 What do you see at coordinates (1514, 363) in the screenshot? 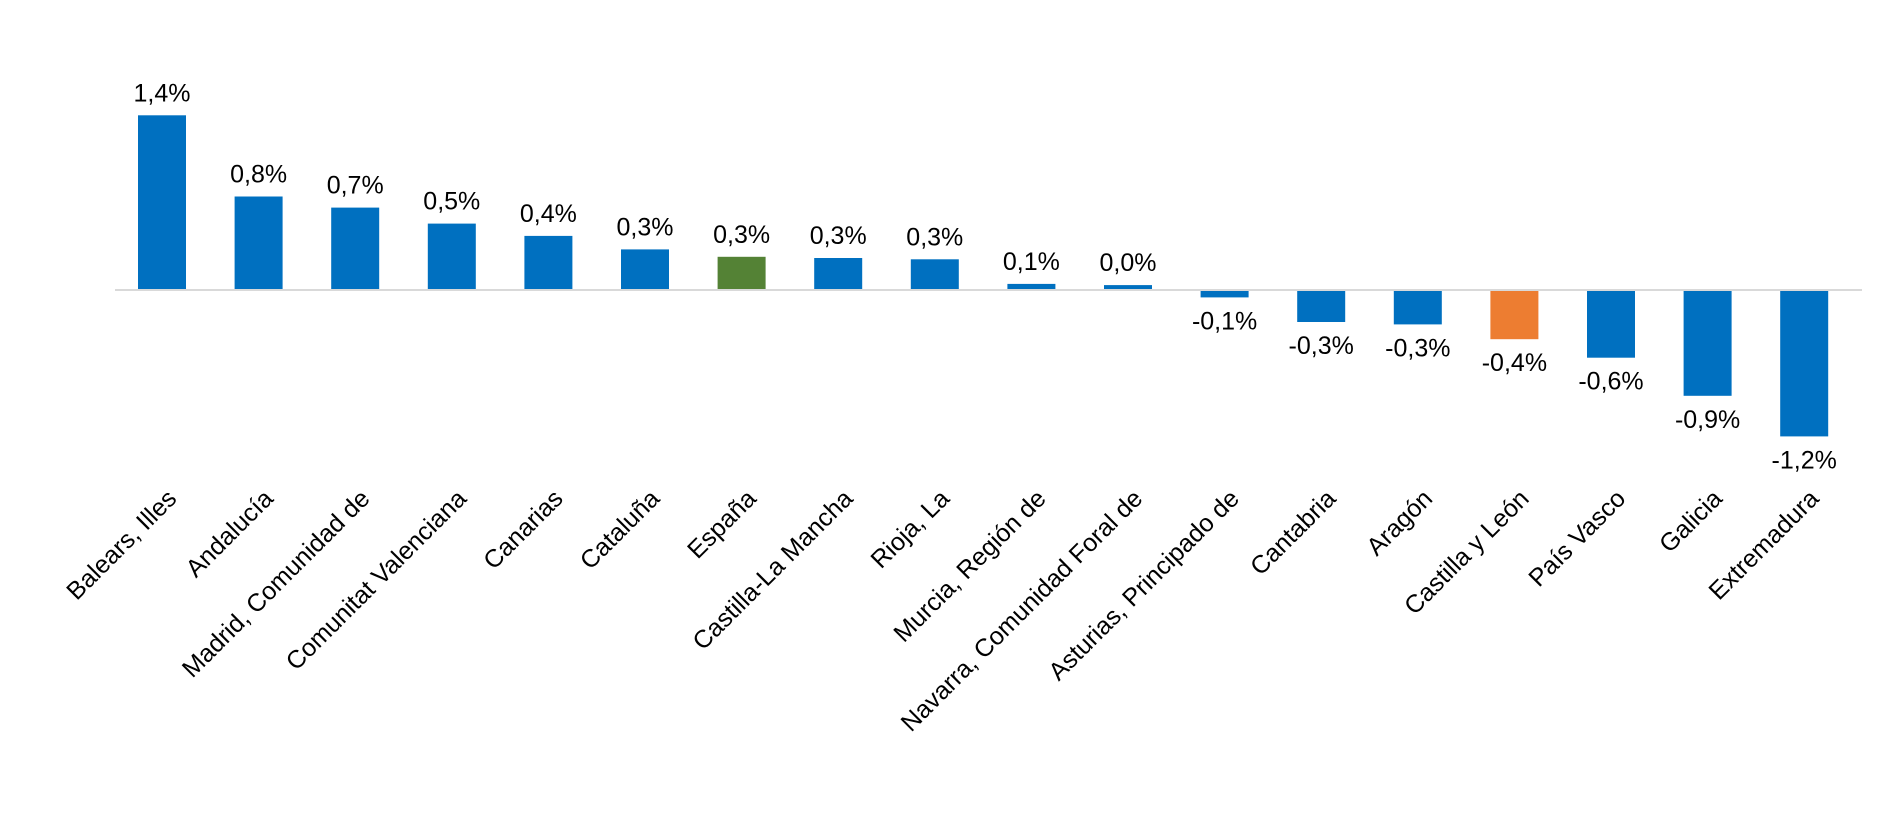
I see `value-label-14: -0,4%` at bounding box center [1514, 363].